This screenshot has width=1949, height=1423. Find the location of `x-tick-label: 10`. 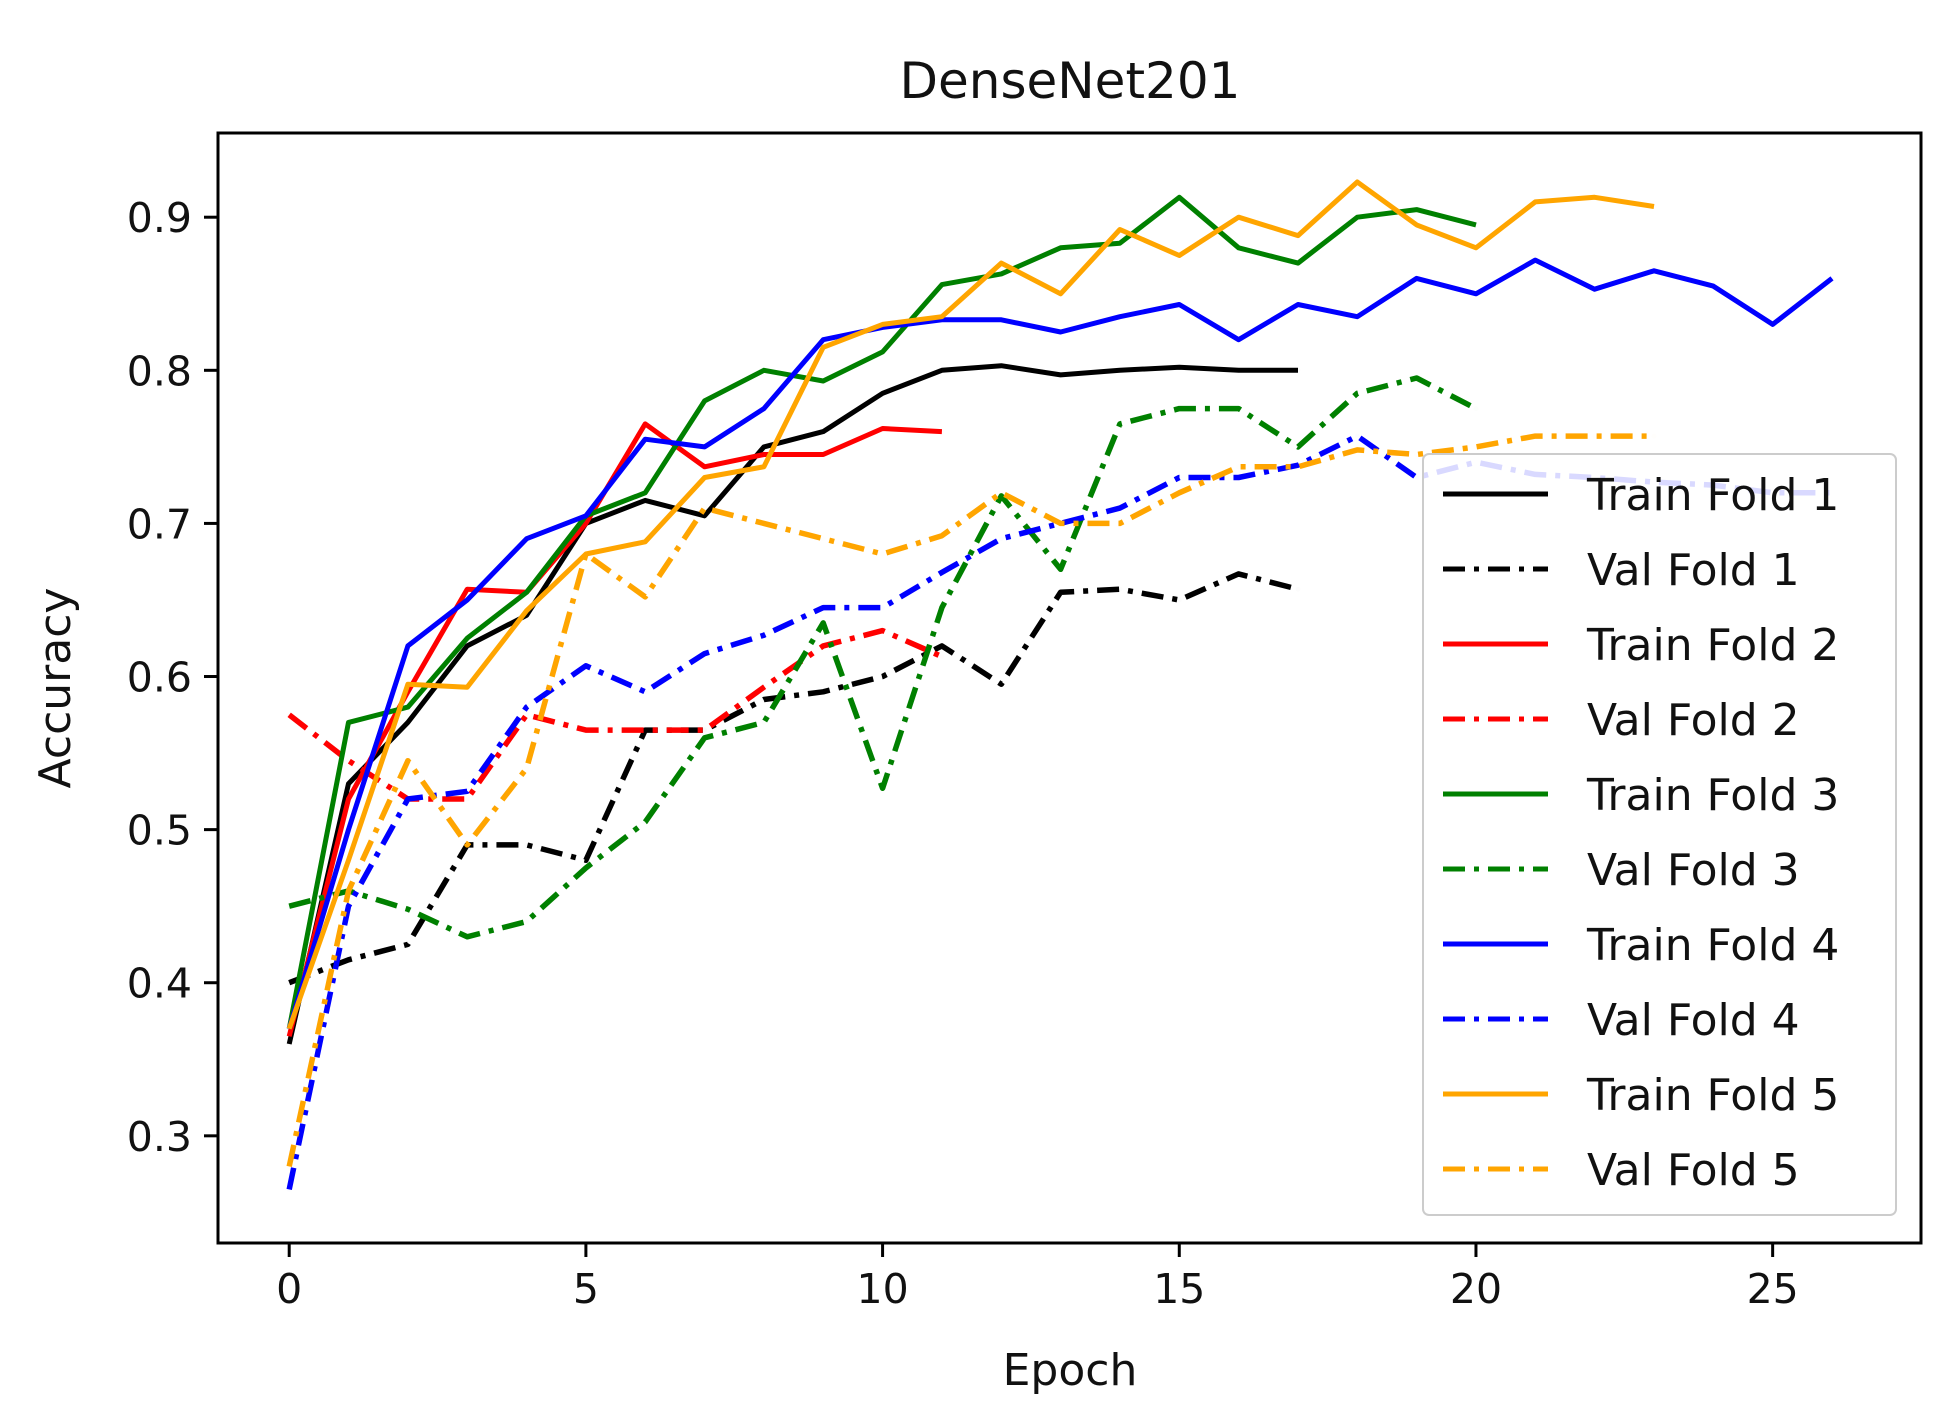

x-tick-label: 10 is located at coordinates (882, 1289).